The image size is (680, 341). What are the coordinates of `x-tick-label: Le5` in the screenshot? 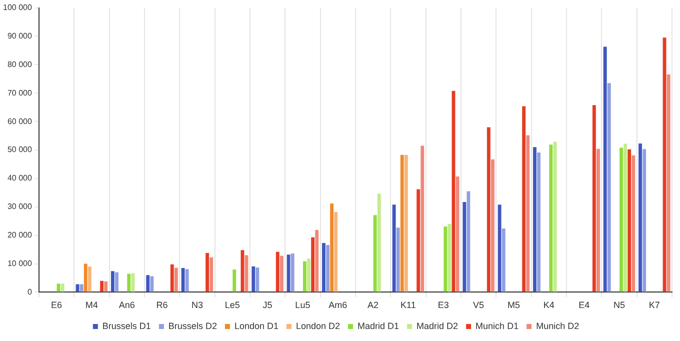 It's located at (232, 305).